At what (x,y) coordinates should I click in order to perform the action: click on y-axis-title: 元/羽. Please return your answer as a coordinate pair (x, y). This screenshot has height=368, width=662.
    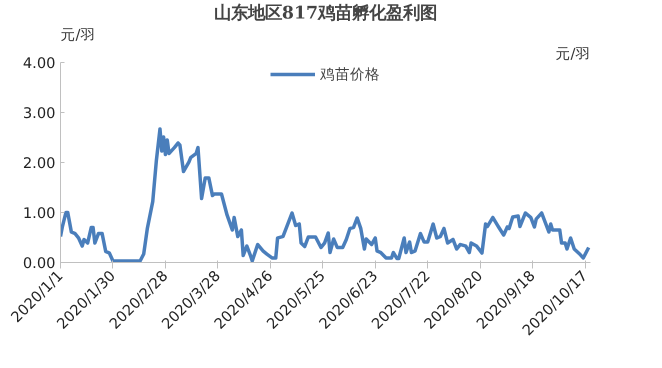
    Looking at the image, I should click on (78, 35).